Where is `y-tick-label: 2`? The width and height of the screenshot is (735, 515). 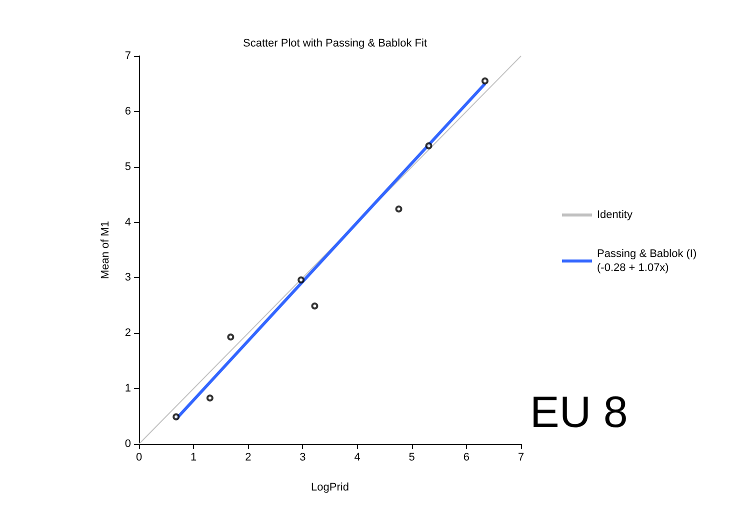 y-tick-label: 2 is located at coordinates (127, 333).